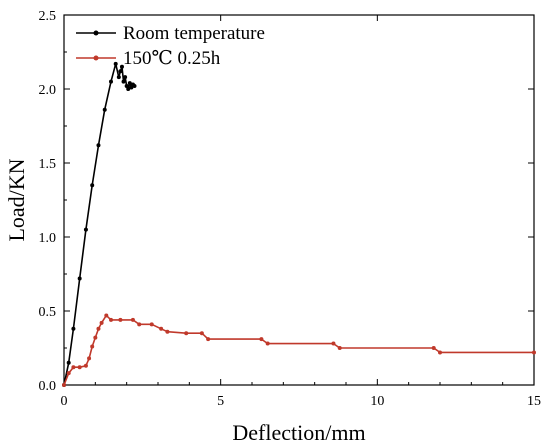 Image resolution: width=550 pixels, height=448 pixels. I want to click on x-tick-label: 5, so click(220, 401).